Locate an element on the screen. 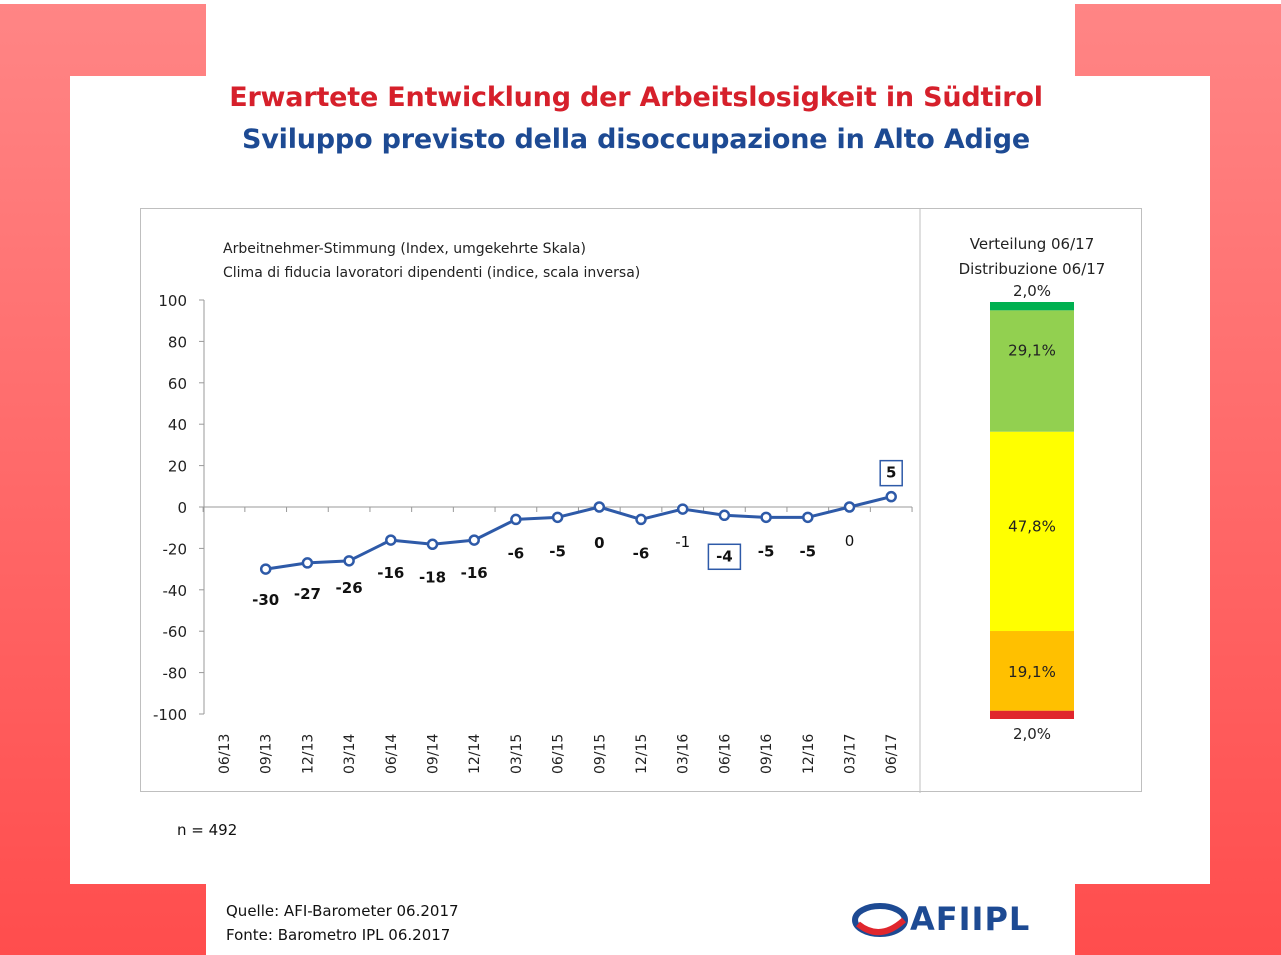 The image size is (1281, 955). sample-size-label: n = 492 is located at coordinates (207, 830).